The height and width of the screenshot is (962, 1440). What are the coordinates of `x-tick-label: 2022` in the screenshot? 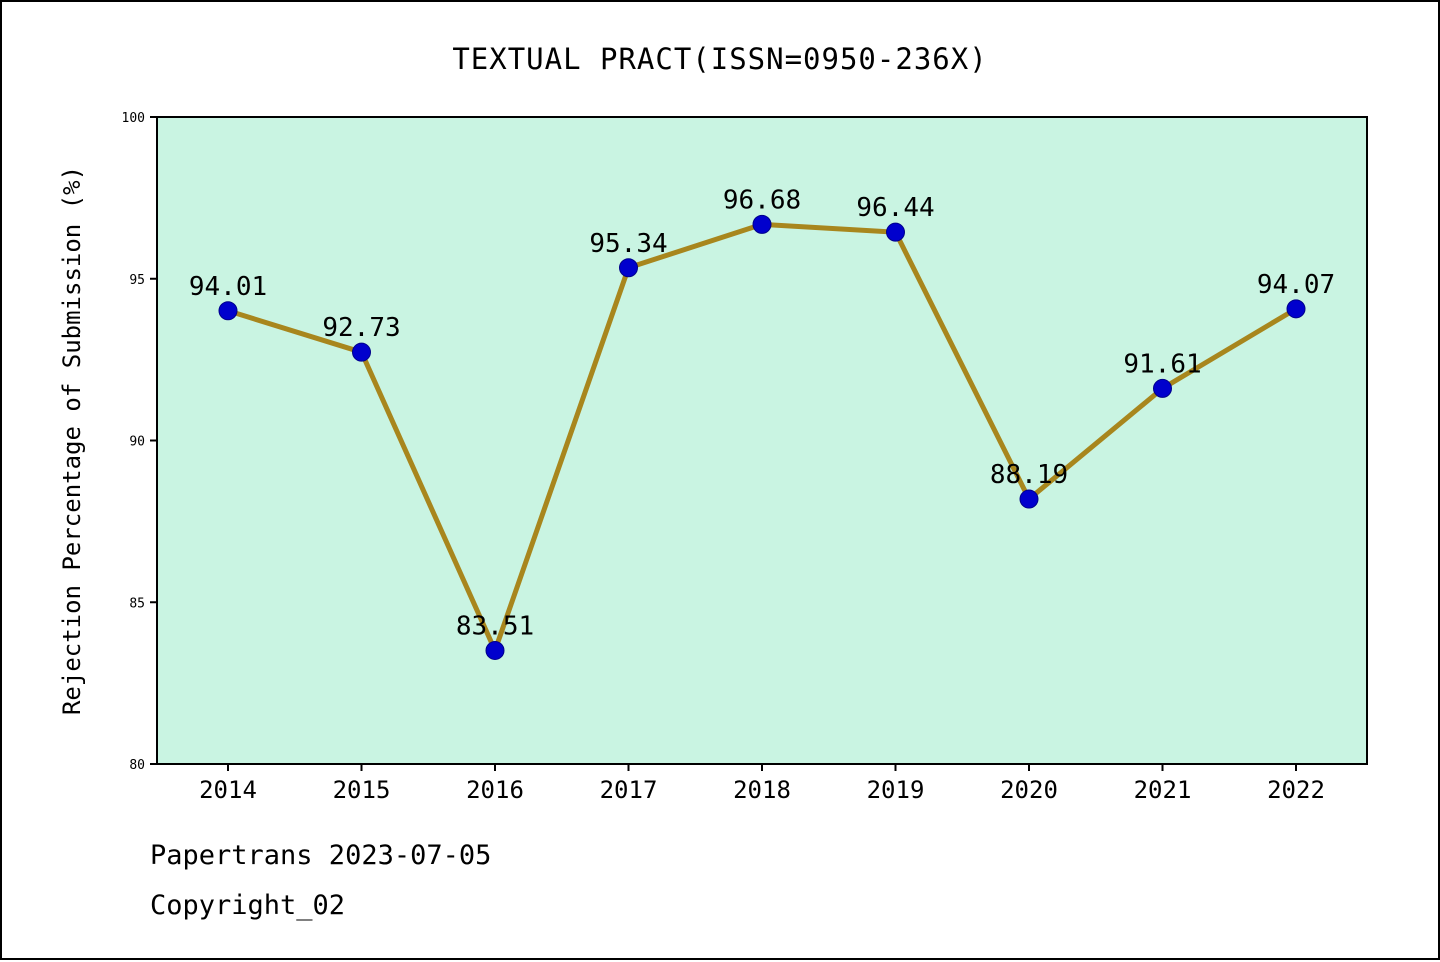 It's located at (1296, 790).